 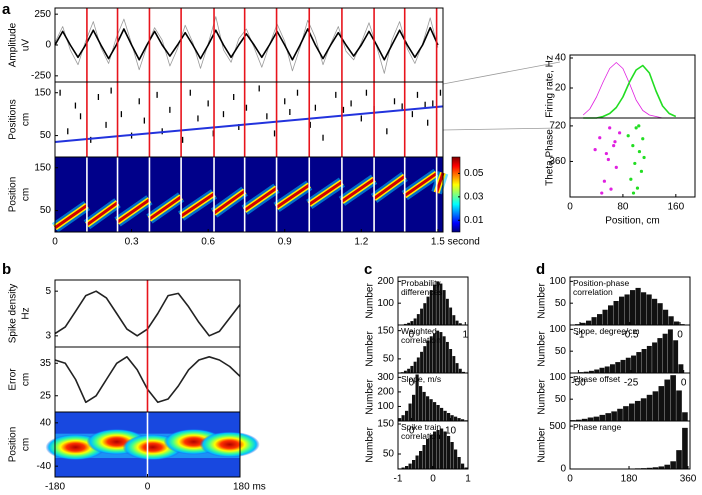 What do you see at coordinates (48, 291) in the screenshot?
I see `y-tick-label: 5` at bounding box center [48, 291].